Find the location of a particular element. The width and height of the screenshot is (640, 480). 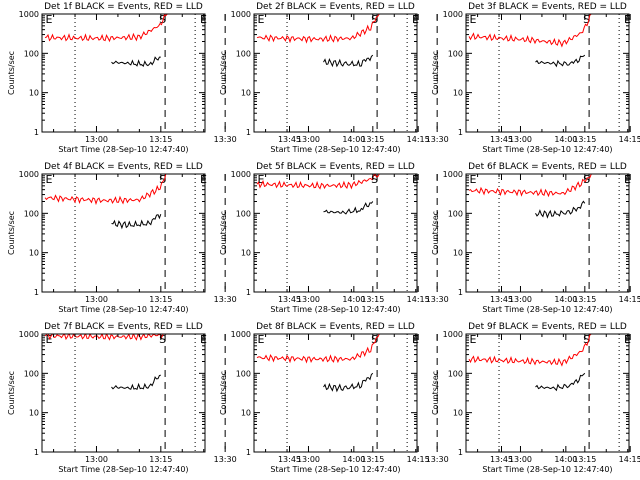

panel-title: Det 3f BLACK = Events, RED = LLD is located at coordinates (547, 7).